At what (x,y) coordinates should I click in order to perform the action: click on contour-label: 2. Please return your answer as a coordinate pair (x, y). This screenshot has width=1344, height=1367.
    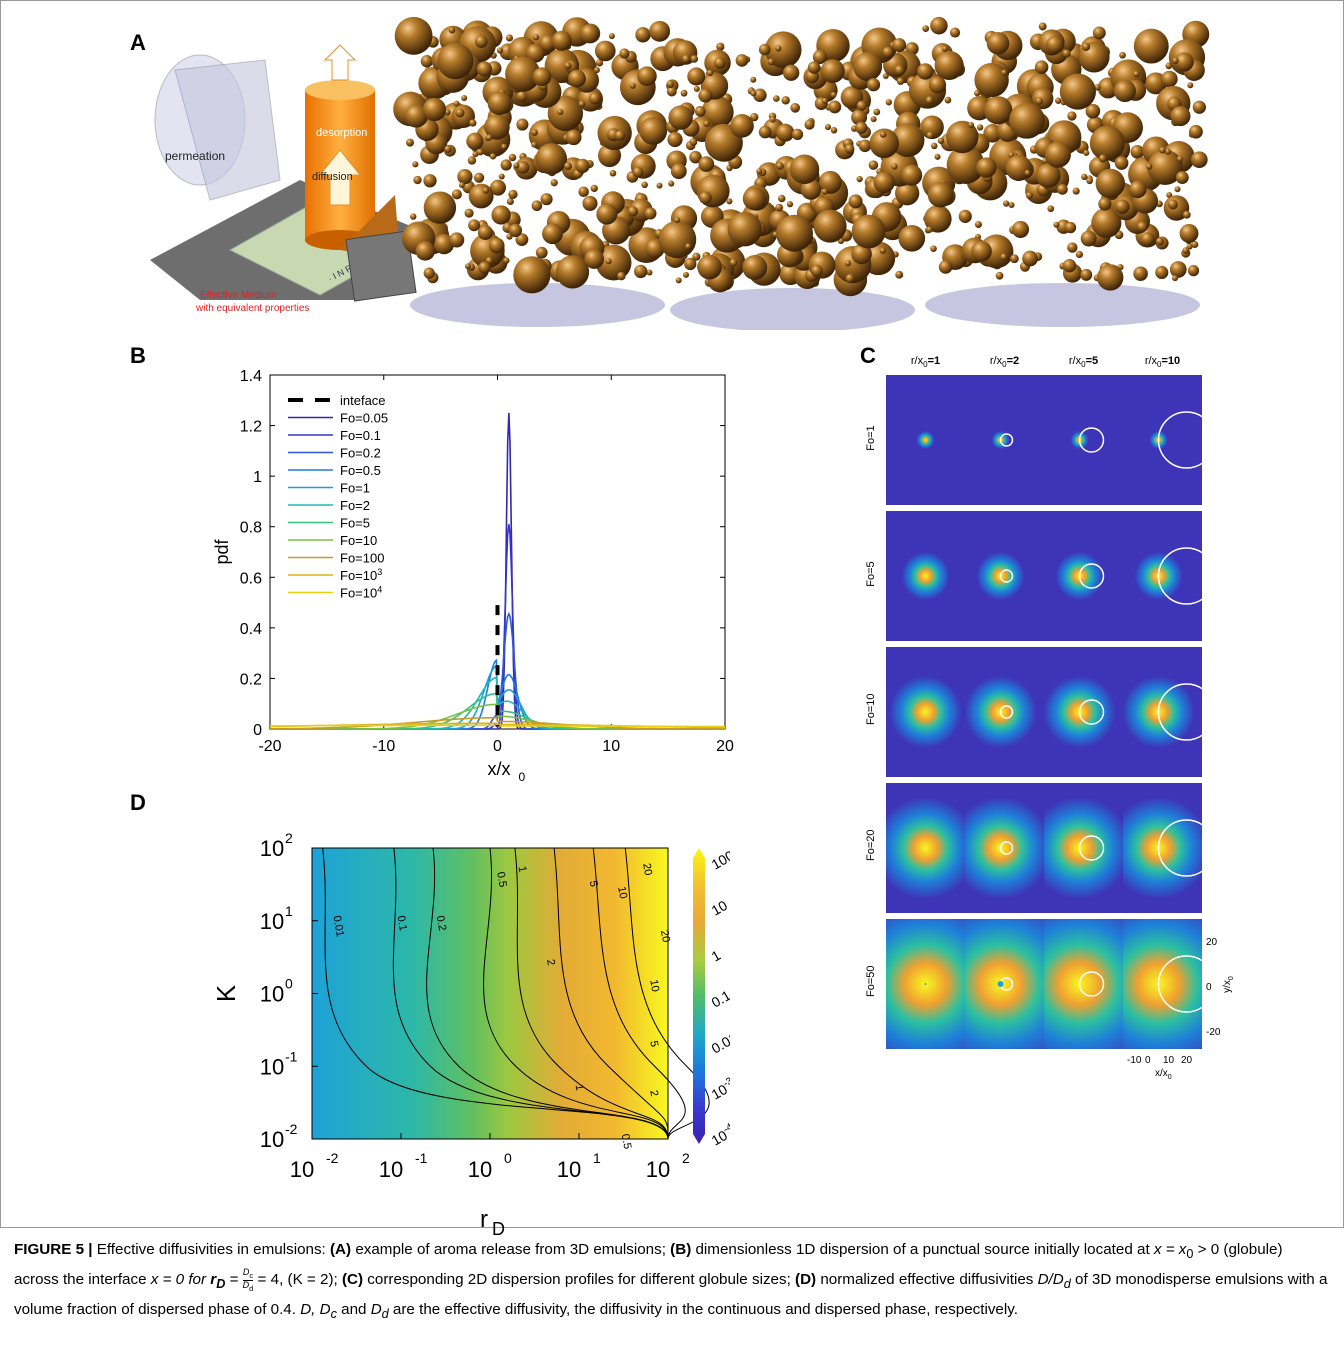
    Looking at the image, I should click on (550, 962).